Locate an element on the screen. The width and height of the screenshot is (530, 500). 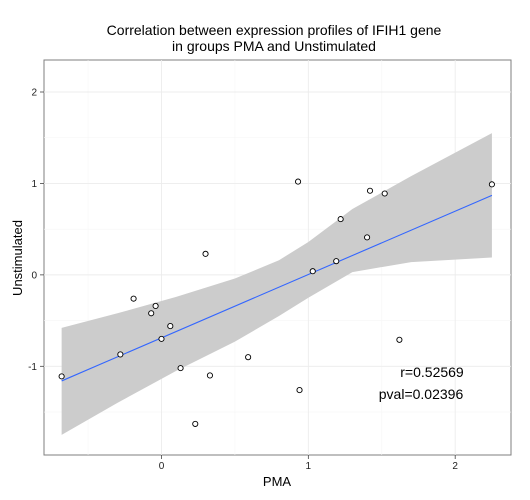
pvalue-annotation: pval=0.02396 is located at coordinates (421, 394).